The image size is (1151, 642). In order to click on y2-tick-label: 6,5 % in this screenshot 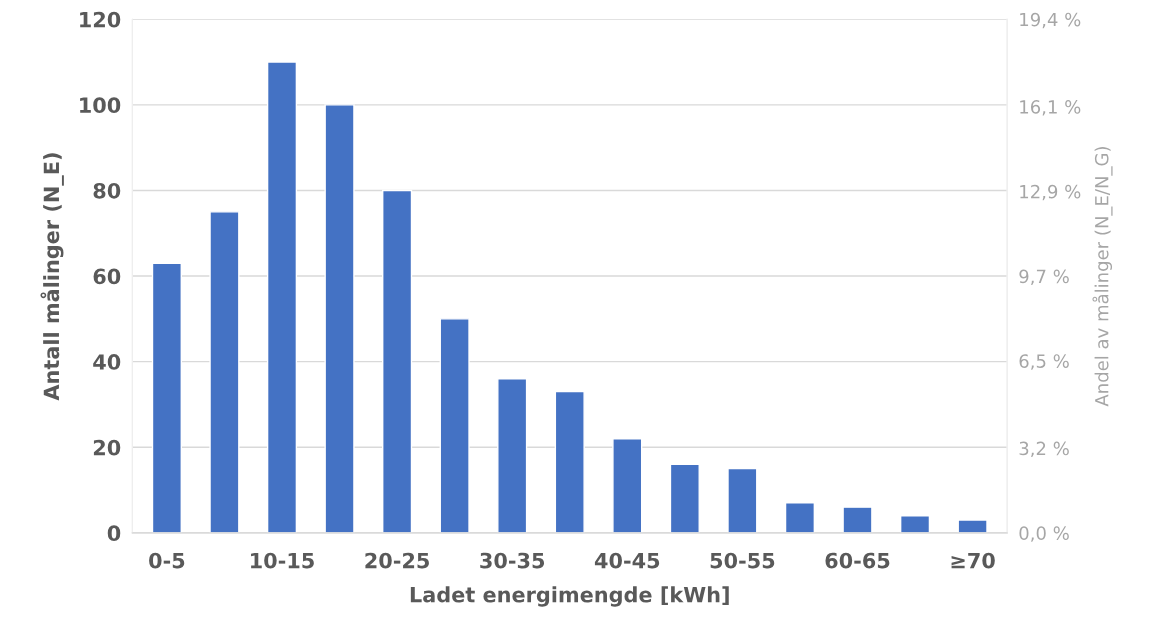, I will do `click(1044, 362)`.